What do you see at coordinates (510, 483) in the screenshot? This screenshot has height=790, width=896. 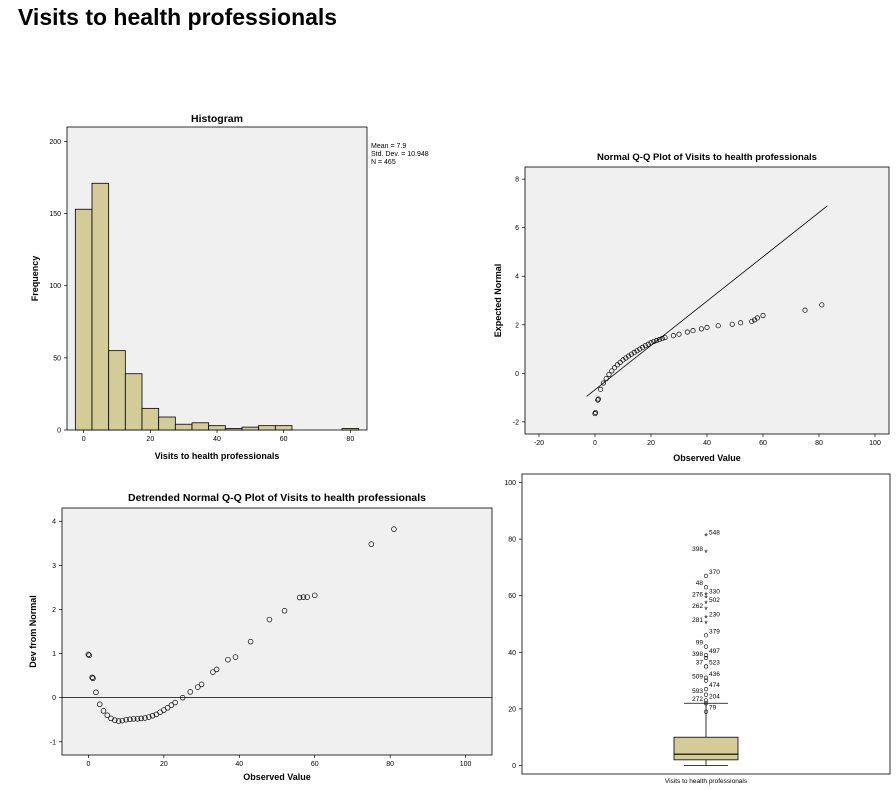 I see `box-y-tick-label: 100` at bounding box center [510, 483].